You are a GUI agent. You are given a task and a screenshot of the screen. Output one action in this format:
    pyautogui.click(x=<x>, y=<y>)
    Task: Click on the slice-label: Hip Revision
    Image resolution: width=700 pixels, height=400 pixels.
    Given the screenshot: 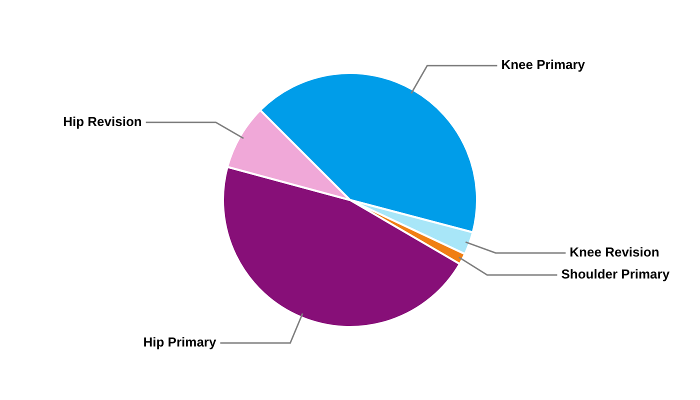 What is the action you would take?
    pyautogui.click(x=102, y=121)
    